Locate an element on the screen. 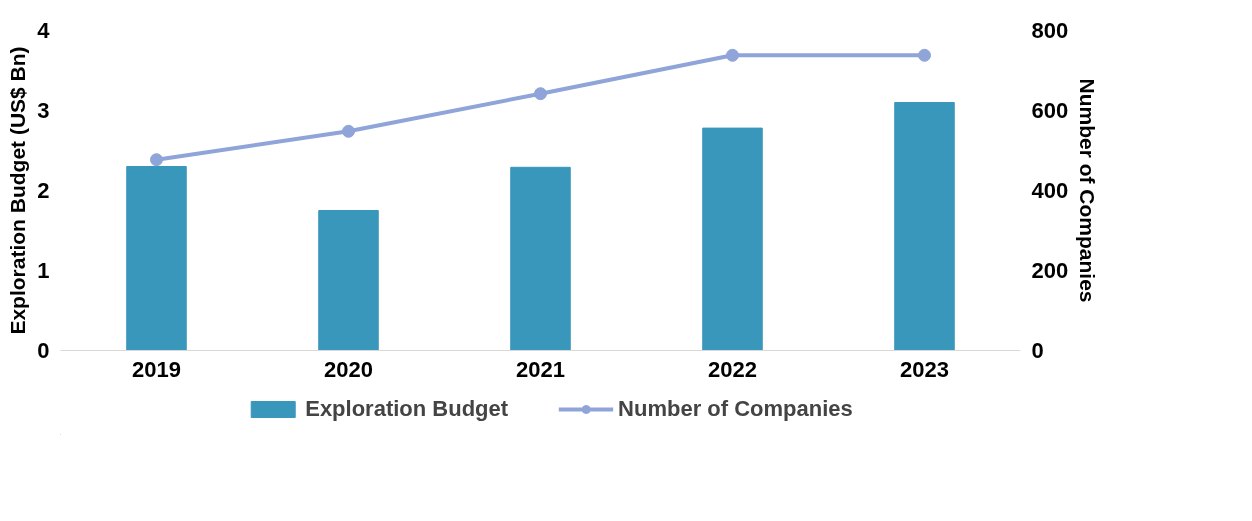 The width and height of the screenshot is (1252, 521). legend-label: Exploration Budget is located at coordinates (407, 409).